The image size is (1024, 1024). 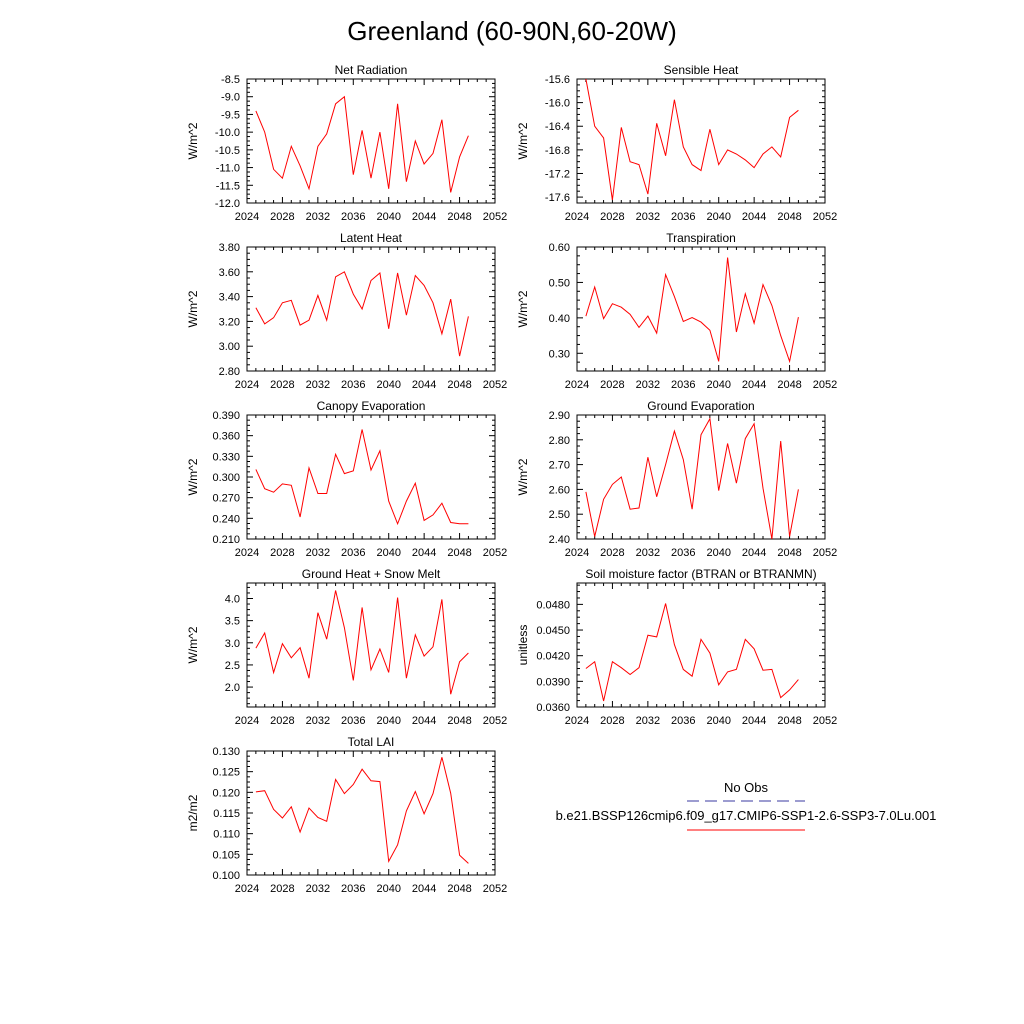 What do you see at coordinates (230, 98) in the screenshot?
I see `y-tick-label: -9.0` at bounding box center [230, 98].